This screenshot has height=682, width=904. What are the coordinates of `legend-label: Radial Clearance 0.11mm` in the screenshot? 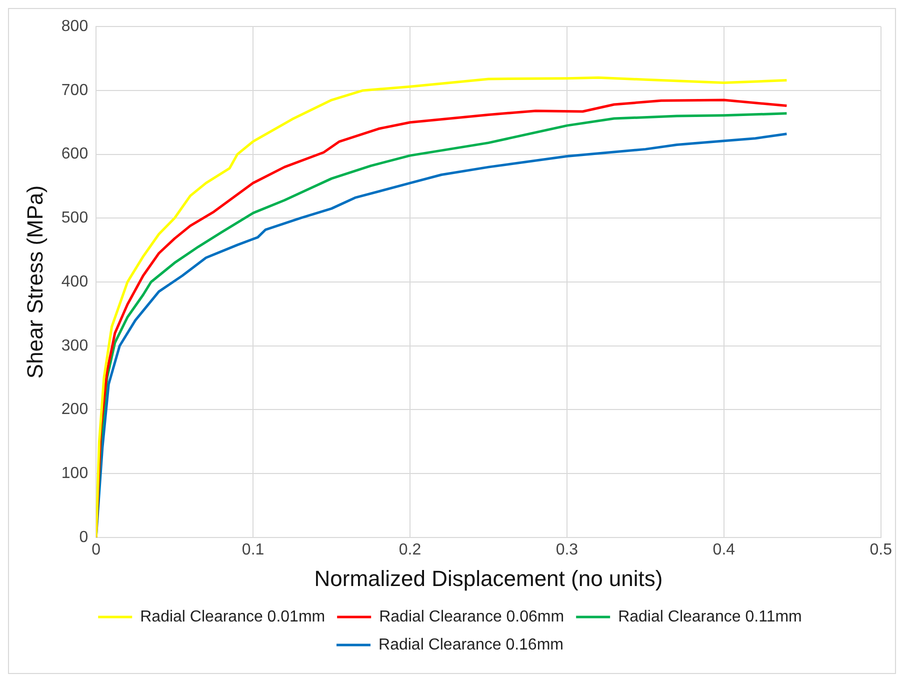 It's located at (710, 617).